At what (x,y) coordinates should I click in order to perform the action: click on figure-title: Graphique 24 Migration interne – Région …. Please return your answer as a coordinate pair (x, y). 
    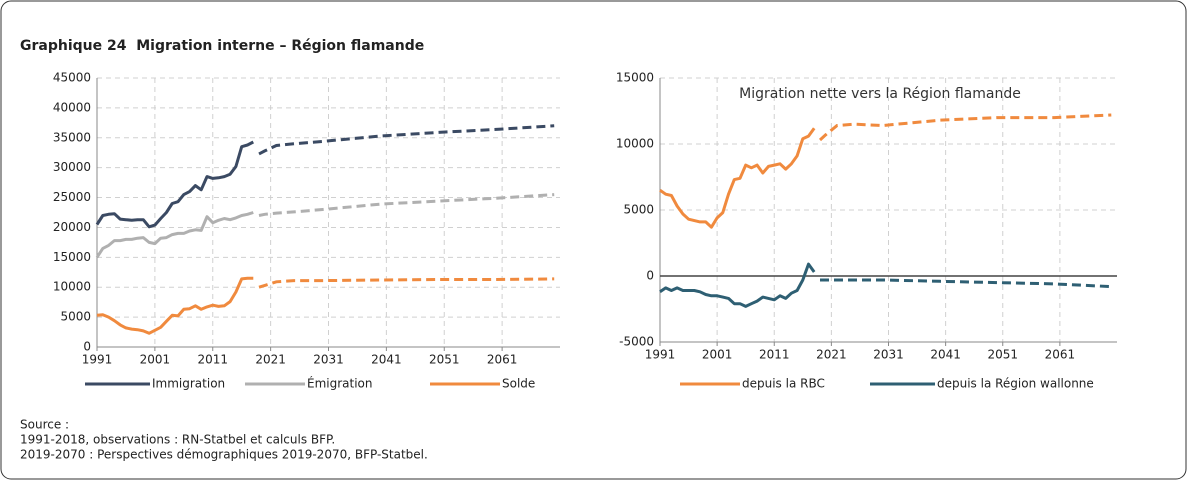
    Looking at the image, I should click on (222, 46).